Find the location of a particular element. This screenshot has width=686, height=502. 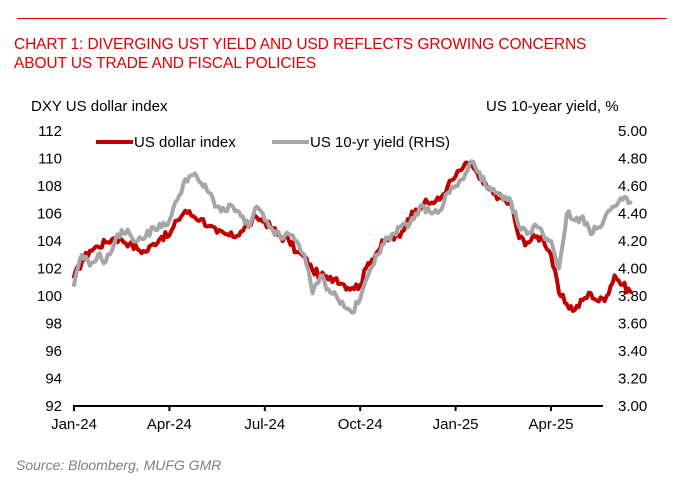

left-tick-label: 108 is located at coordinates (49, 186).